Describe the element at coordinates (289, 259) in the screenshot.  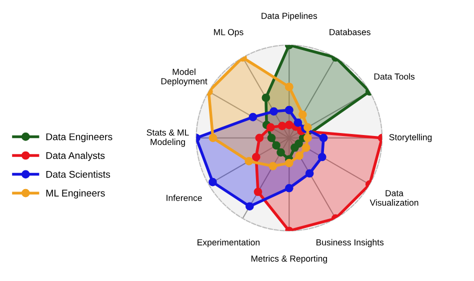
I see `spoke-label: Metrics & Reporting` at that location.